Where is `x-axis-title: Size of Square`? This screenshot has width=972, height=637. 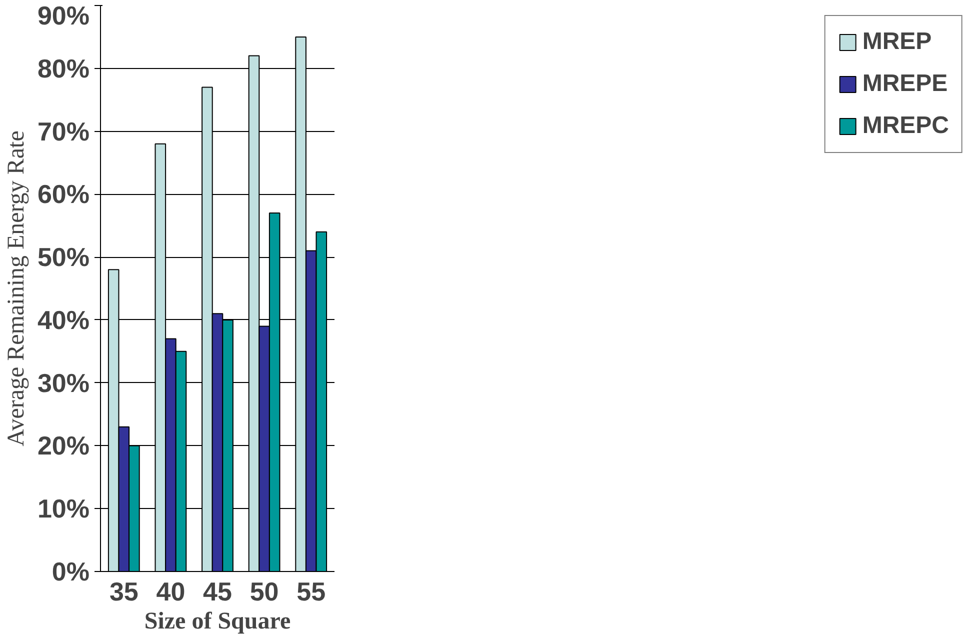 x-axis-title: Size of Square is located at coordinates (217, 621).